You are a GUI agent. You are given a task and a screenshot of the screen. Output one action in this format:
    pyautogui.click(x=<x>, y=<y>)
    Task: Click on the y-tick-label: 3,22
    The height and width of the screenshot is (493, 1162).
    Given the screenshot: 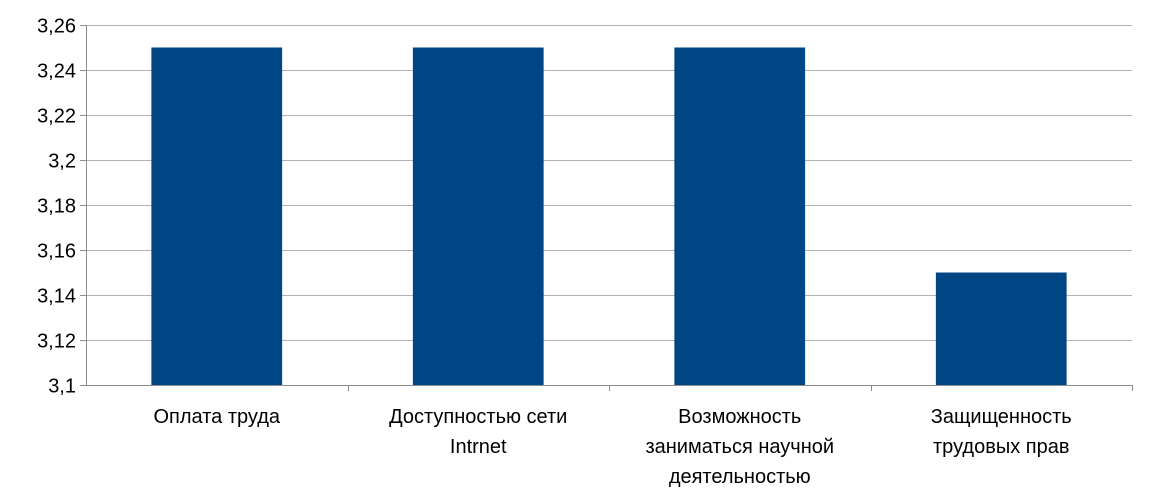 What is the action you would take?
    pyautogui.click(x=56, y=117)
    